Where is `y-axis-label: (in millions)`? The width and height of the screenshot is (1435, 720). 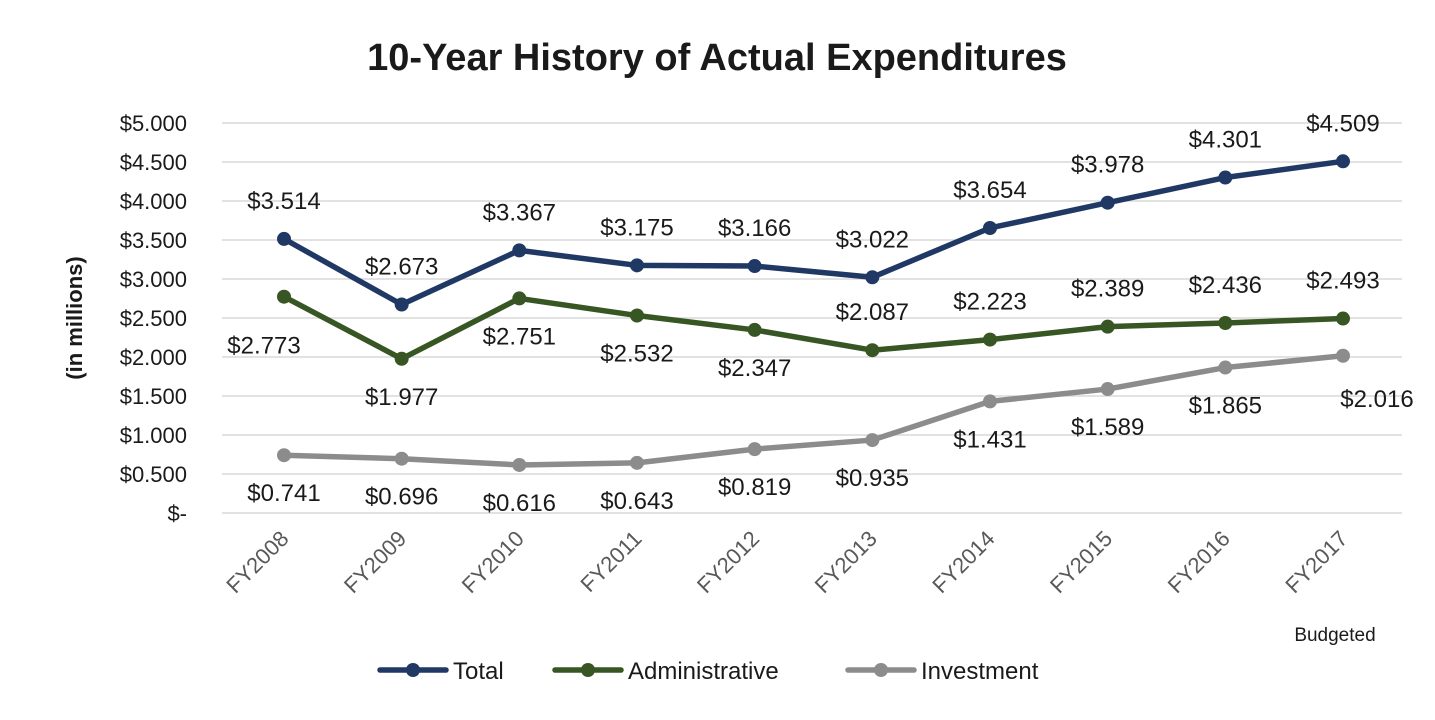
y-axis-label: (in millions) is located at coordinates (74, 317).